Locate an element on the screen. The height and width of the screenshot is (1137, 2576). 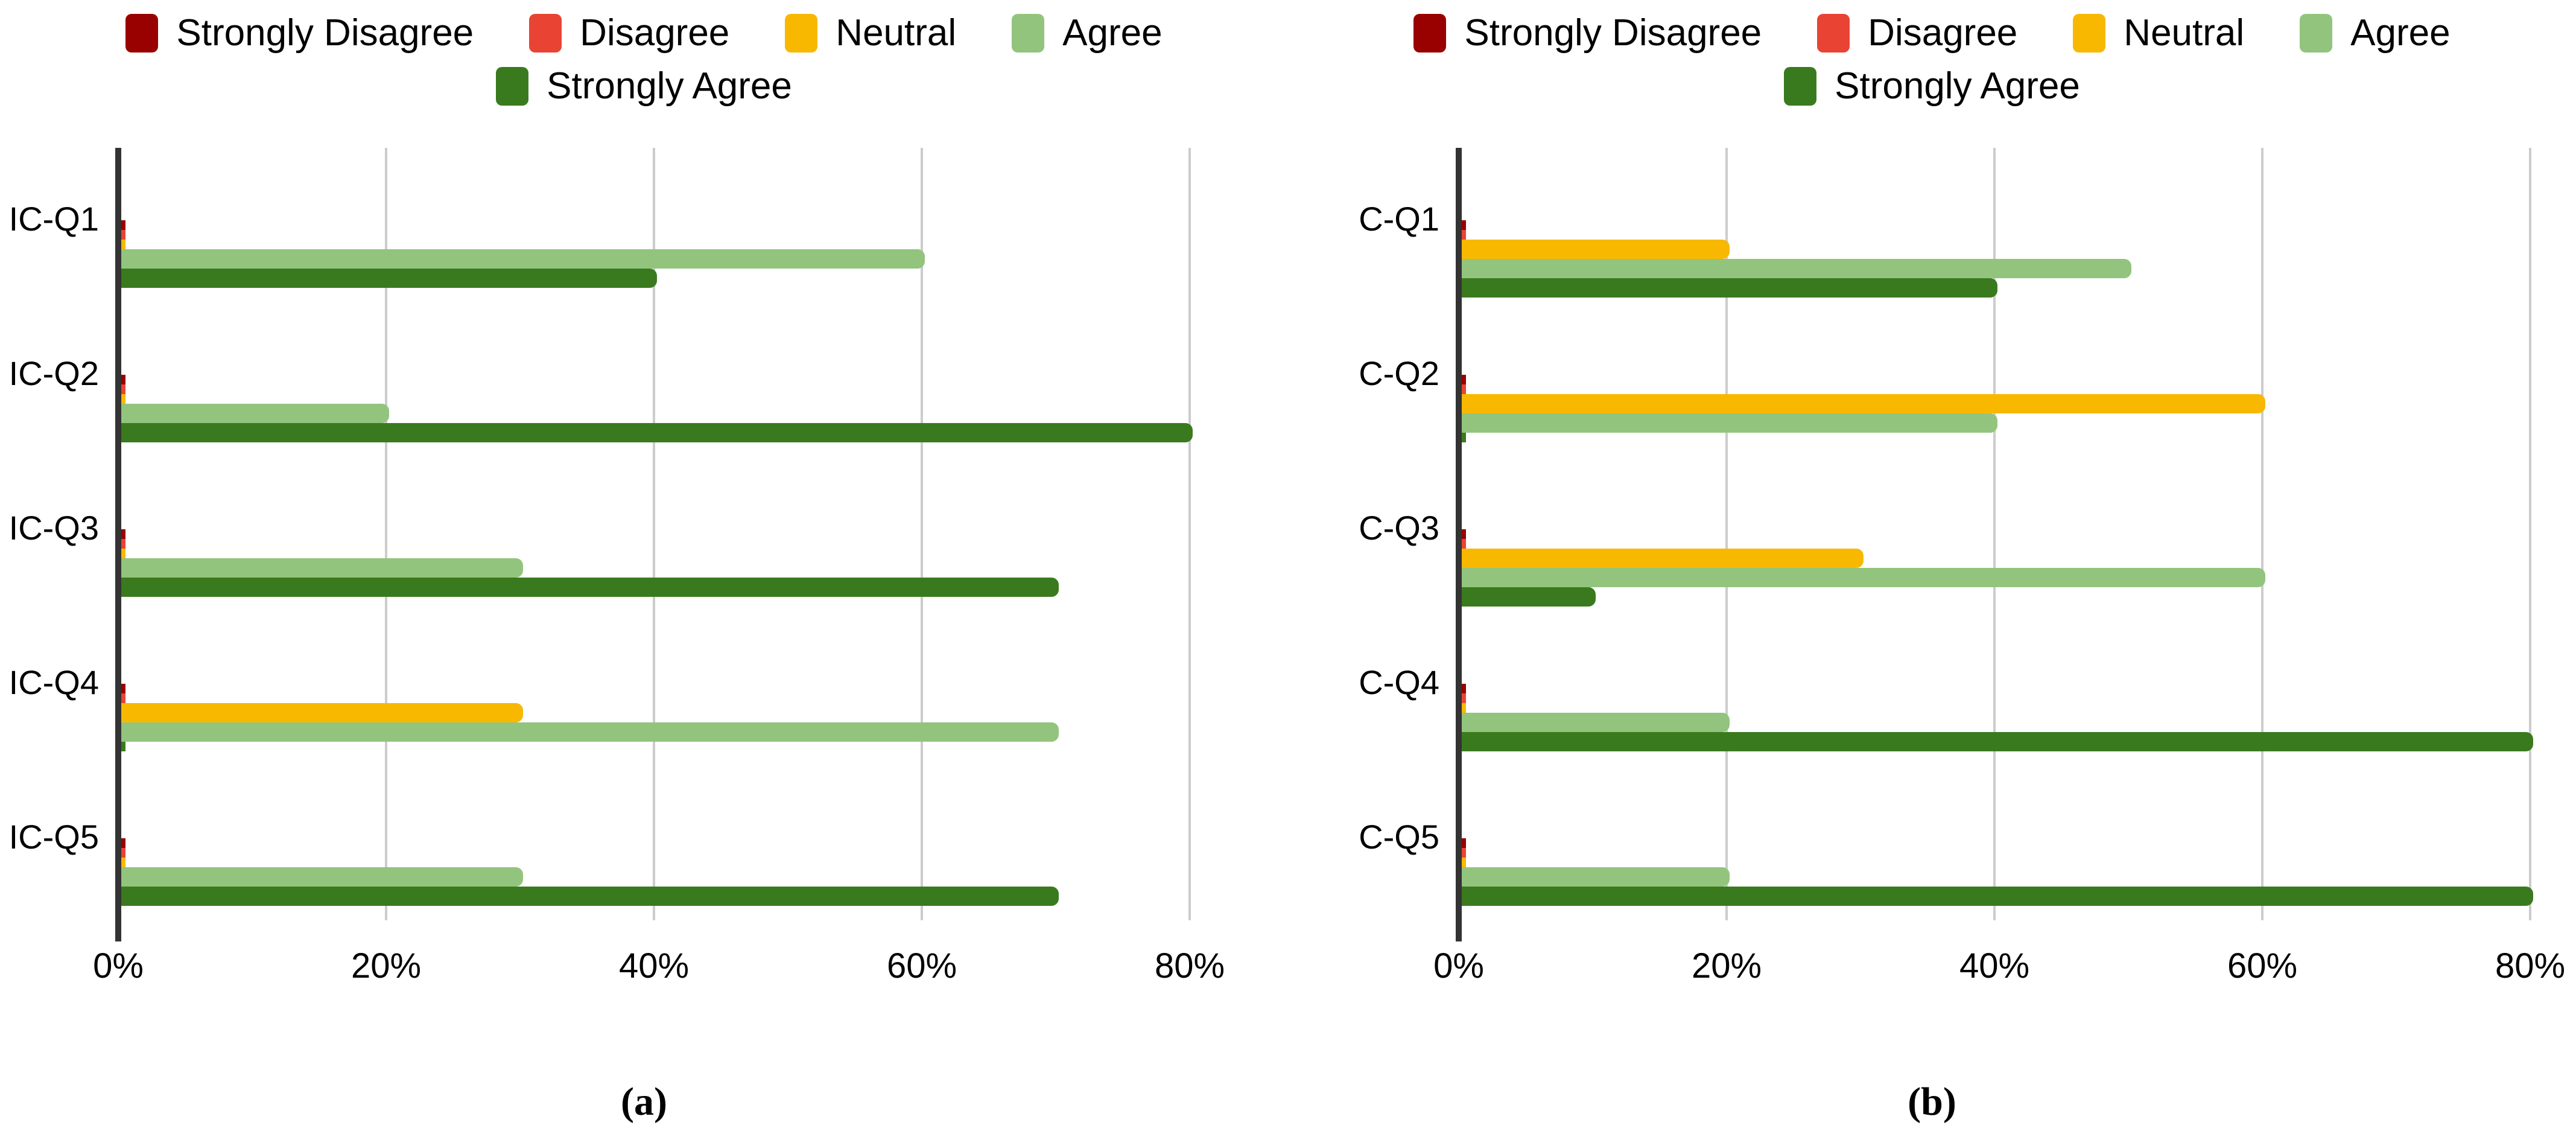
legend-item-label: Neutral is located at coordinates (2184, 33).